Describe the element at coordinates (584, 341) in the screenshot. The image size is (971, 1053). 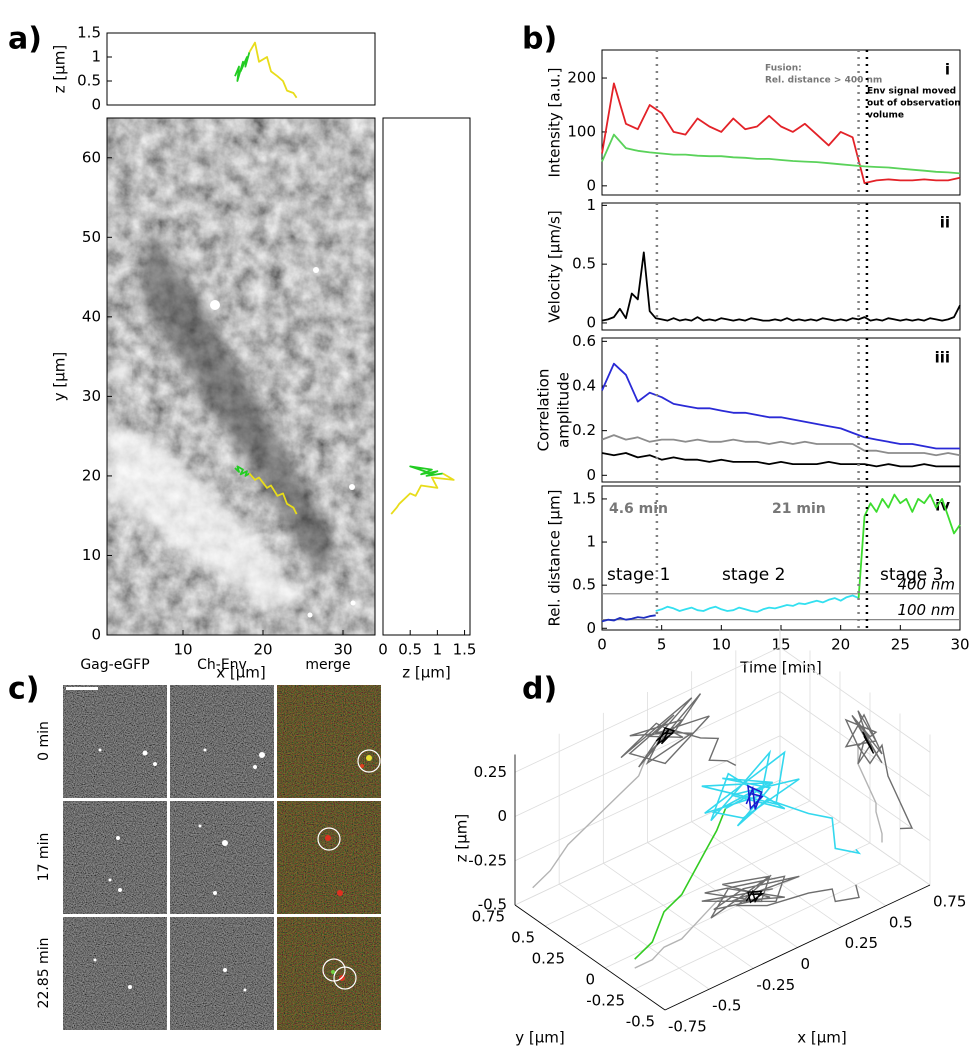
I see `y-tick-label: 0.6` at that location.